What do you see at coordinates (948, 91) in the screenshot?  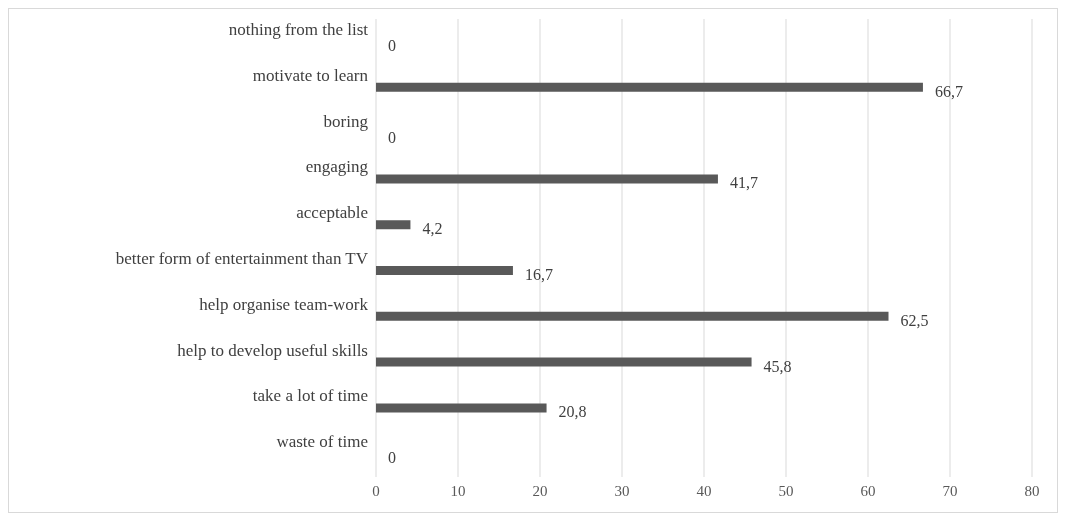 I see `data-label: 66,7` at bounding box center [948, 91].